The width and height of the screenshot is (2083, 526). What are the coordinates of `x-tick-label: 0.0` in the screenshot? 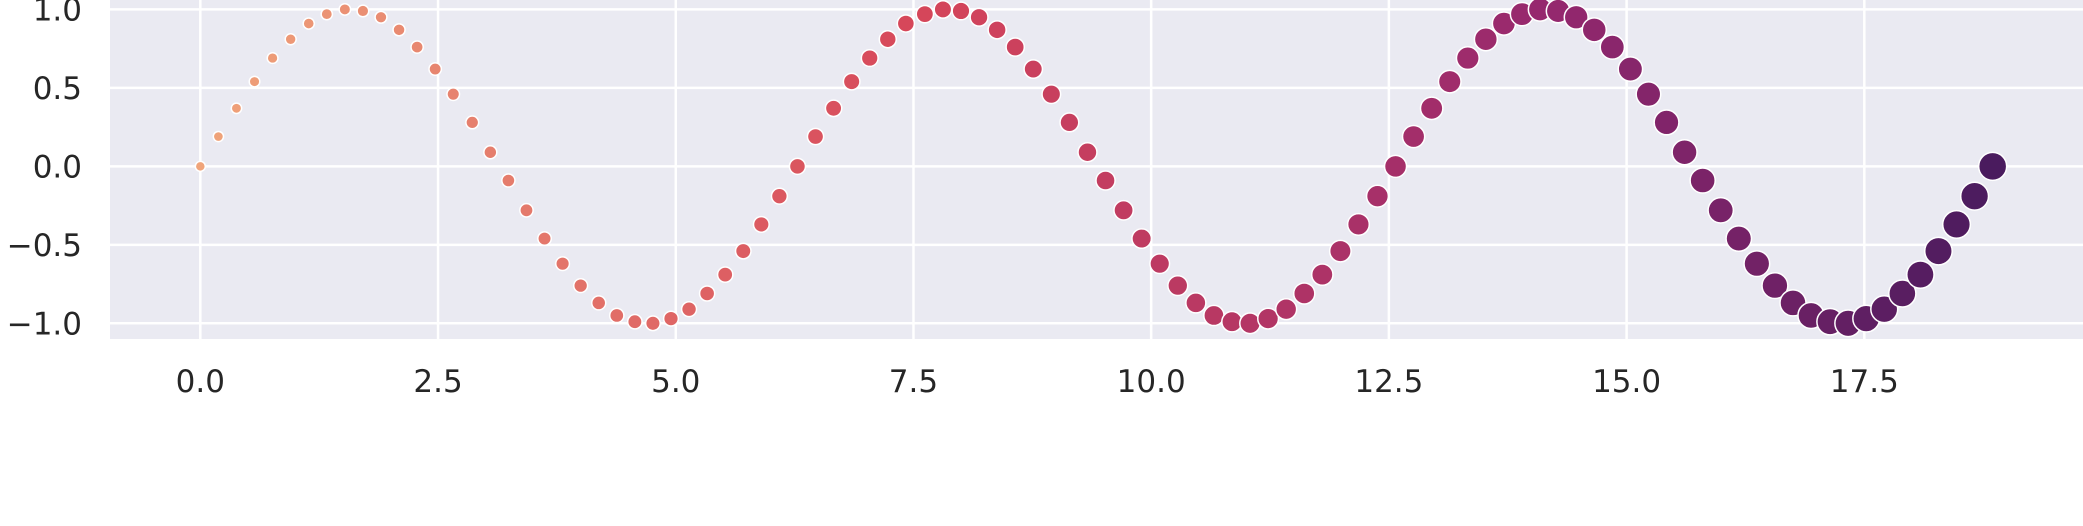 It's located at (200, 382).